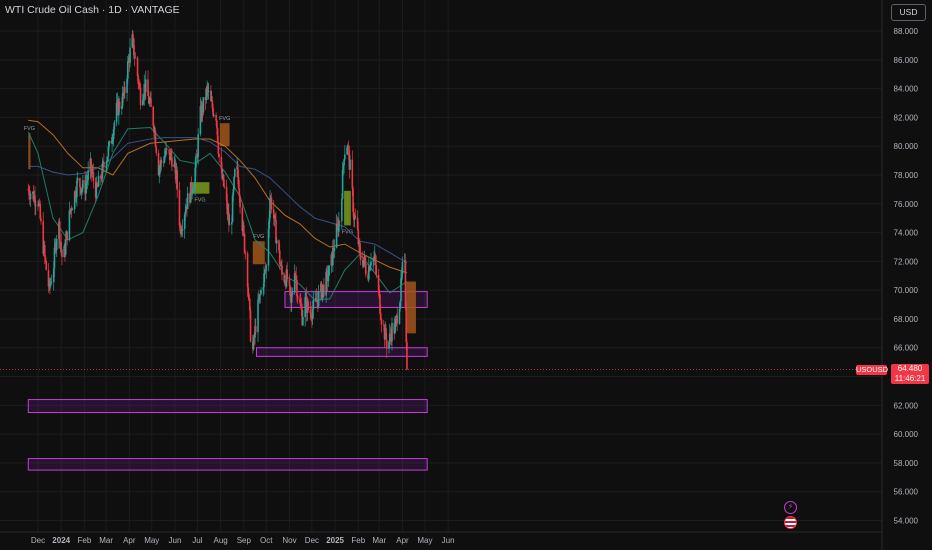  Describe the element at coordinates (335, 540) in the screenshot. I see `x-tick-label: 2025` at that location.